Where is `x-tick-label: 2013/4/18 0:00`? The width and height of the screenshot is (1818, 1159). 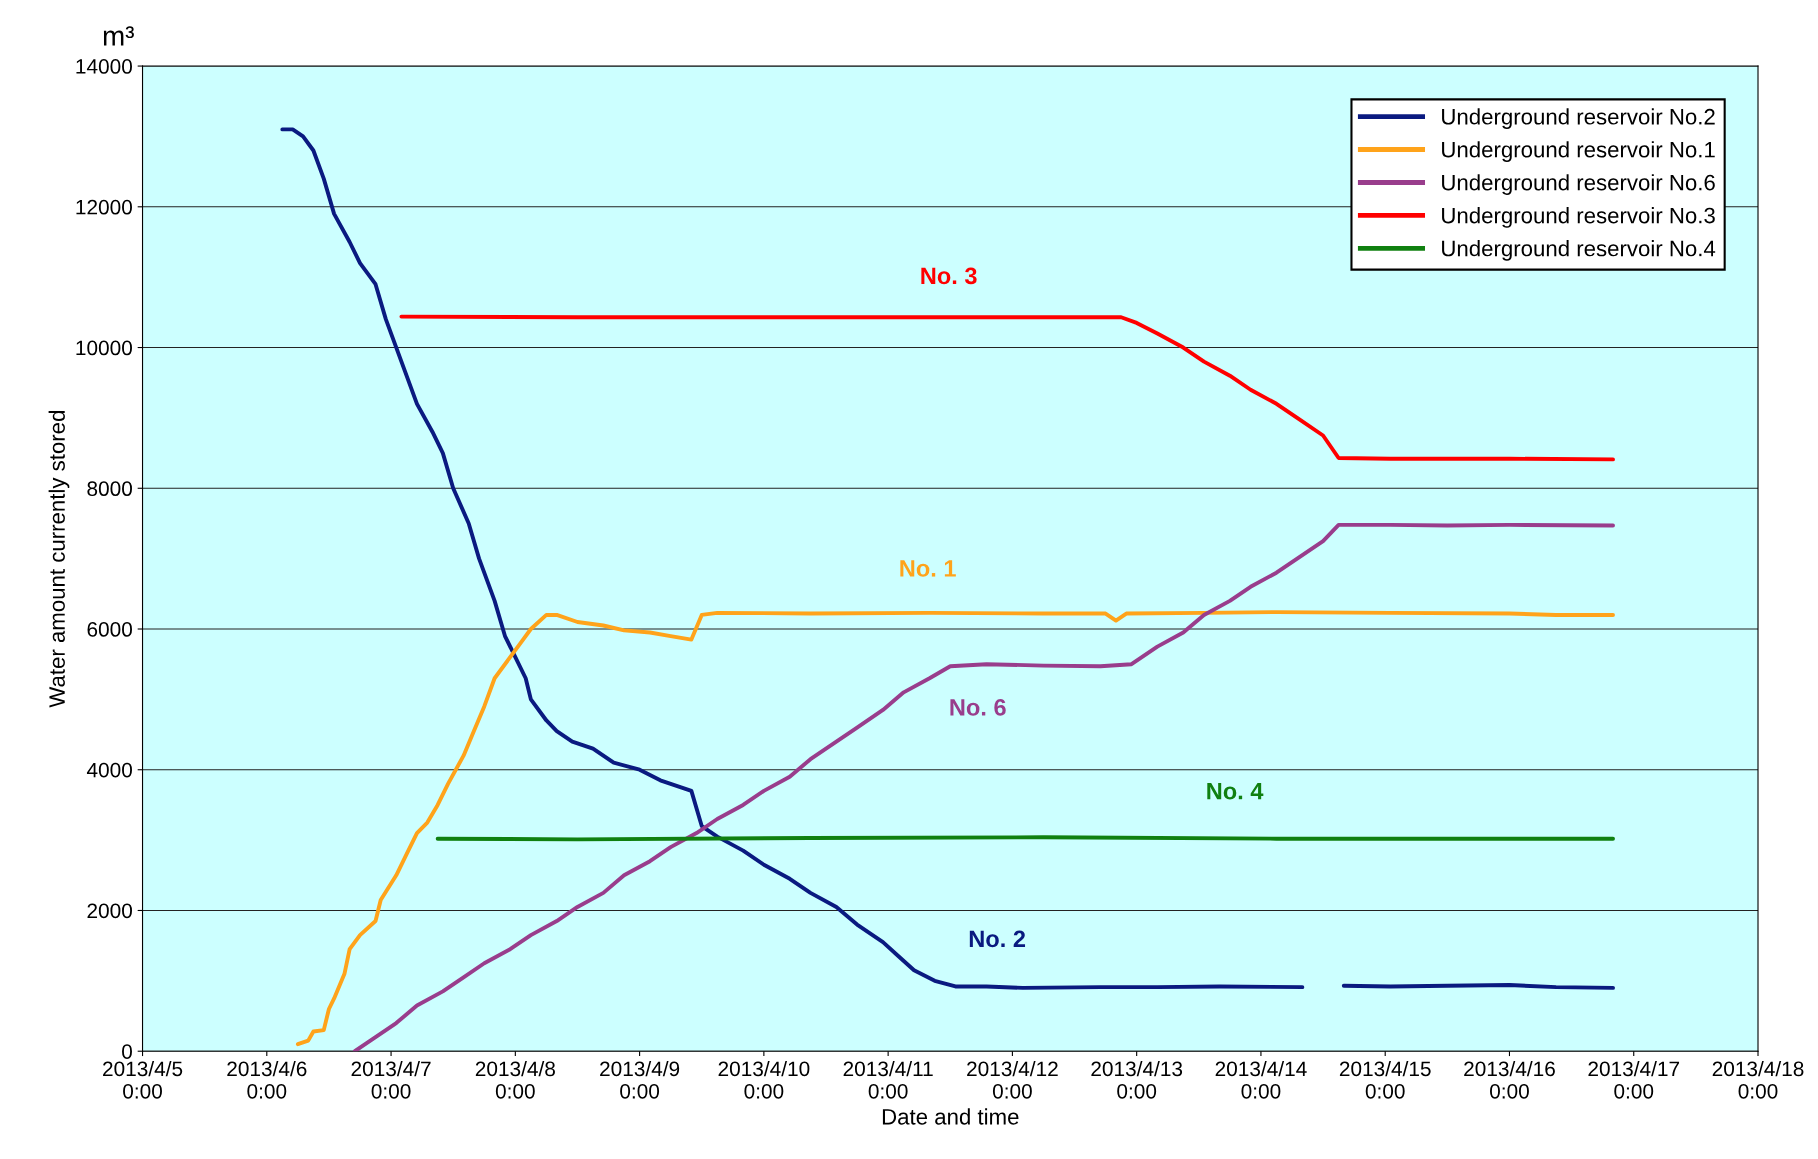 x-tick-label: 2013/4/18 0:00 is located at coordinates (1758, 1079).